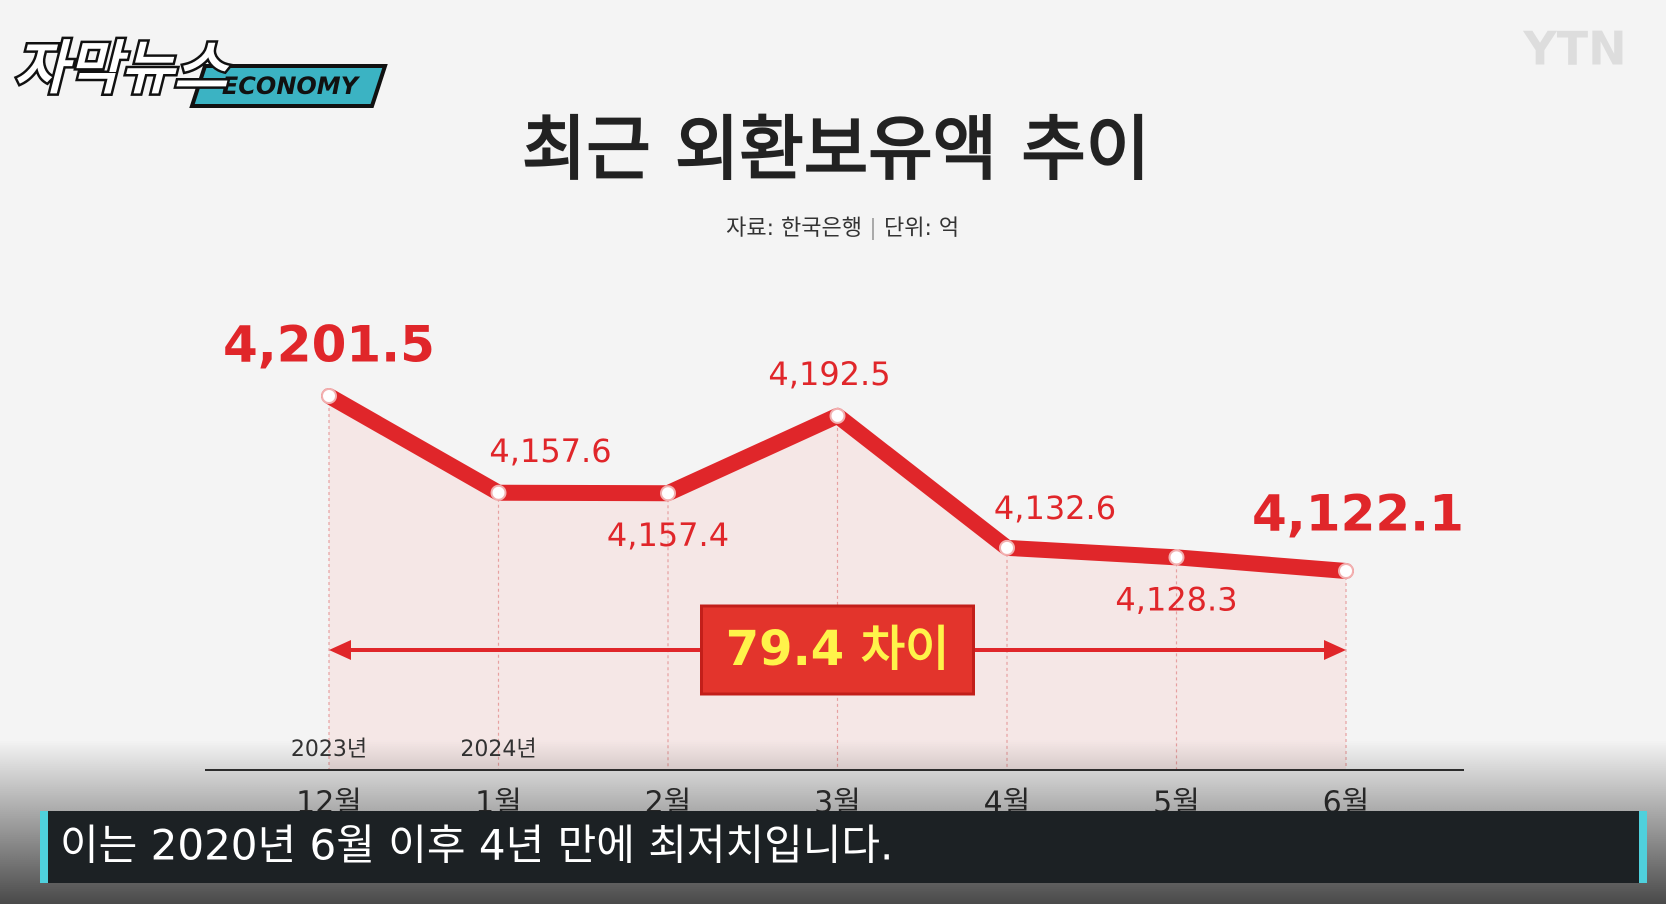 Image resolution: width=1666 pixels, height=904 pixels. I want to click on annotation-box, so click(837, 650).